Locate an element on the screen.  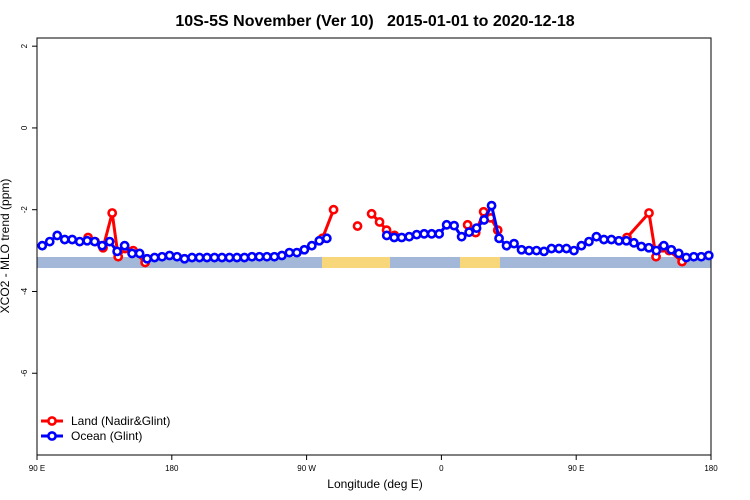
x-axis-label: Longitude (deg E) is located at coordinates (374, 484).